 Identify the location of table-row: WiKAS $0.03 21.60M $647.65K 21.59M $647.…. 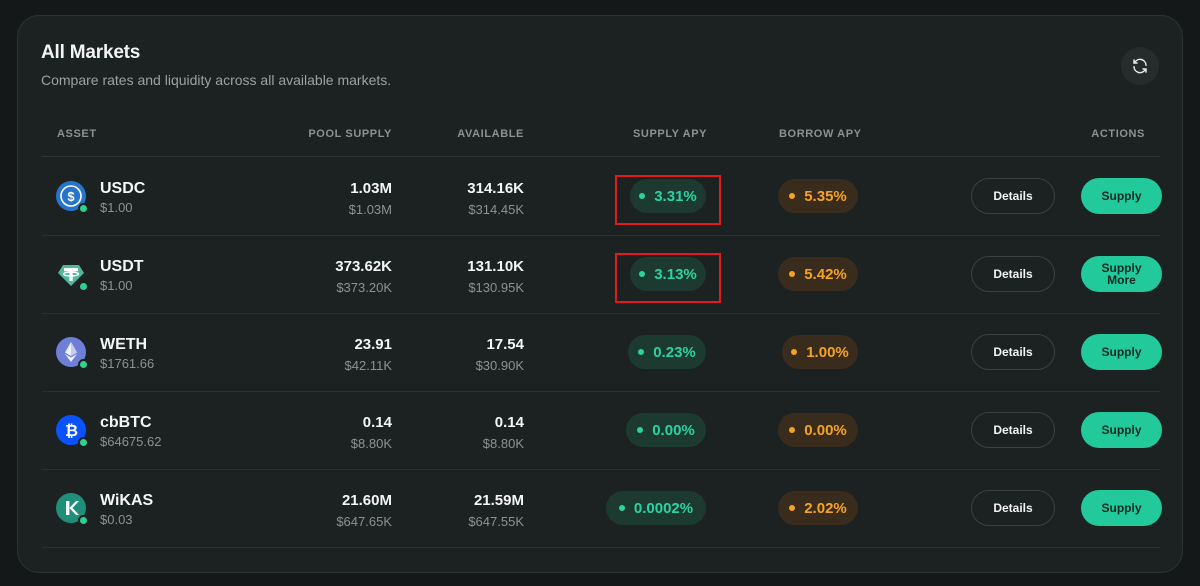
(602, 509).